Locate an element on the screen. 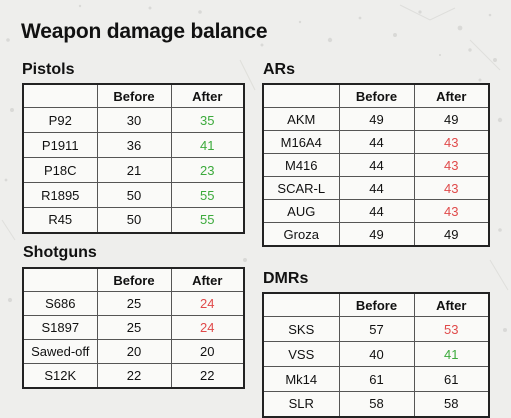 This screenshot has width=511, height=418. table-row: AKM 49 49 is located at coordinates (376, 119).